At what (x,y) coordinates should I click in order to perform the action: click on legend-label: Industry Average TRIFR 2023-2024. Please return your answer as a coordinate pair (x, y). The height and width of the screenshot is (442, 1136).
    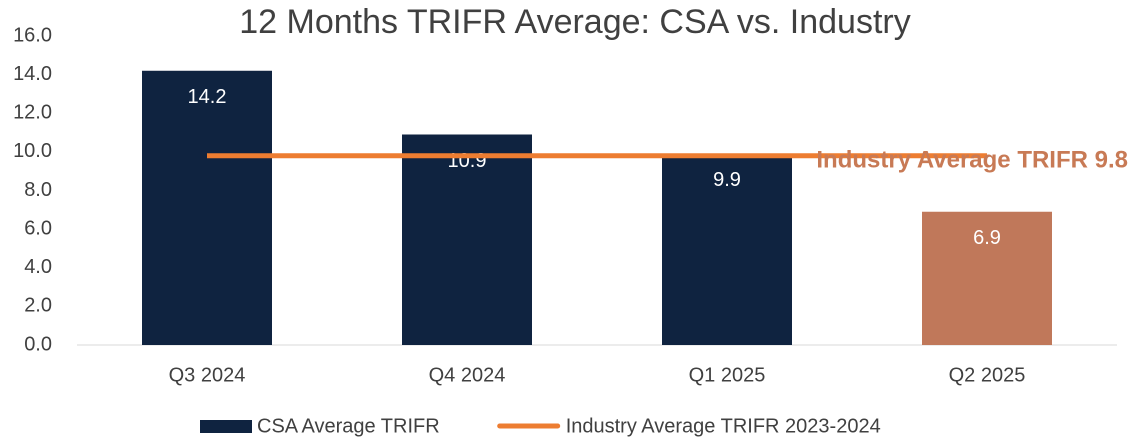
    Looking at the image, I should click on (723, 426).